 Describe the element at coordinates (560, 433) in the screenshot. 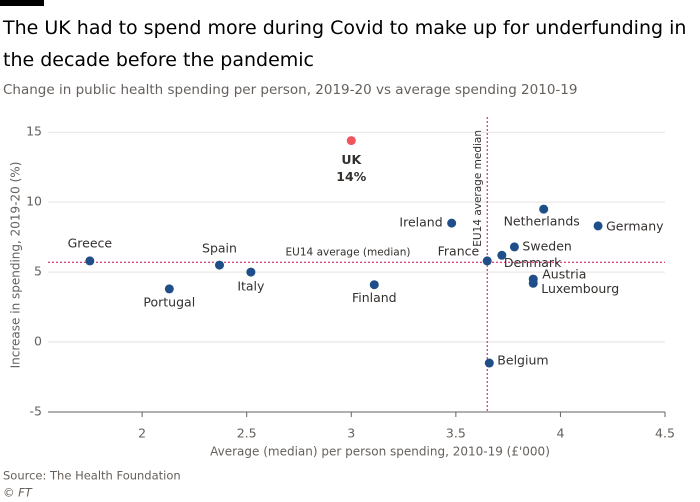

I see `x-tick-label: 4` at that location.